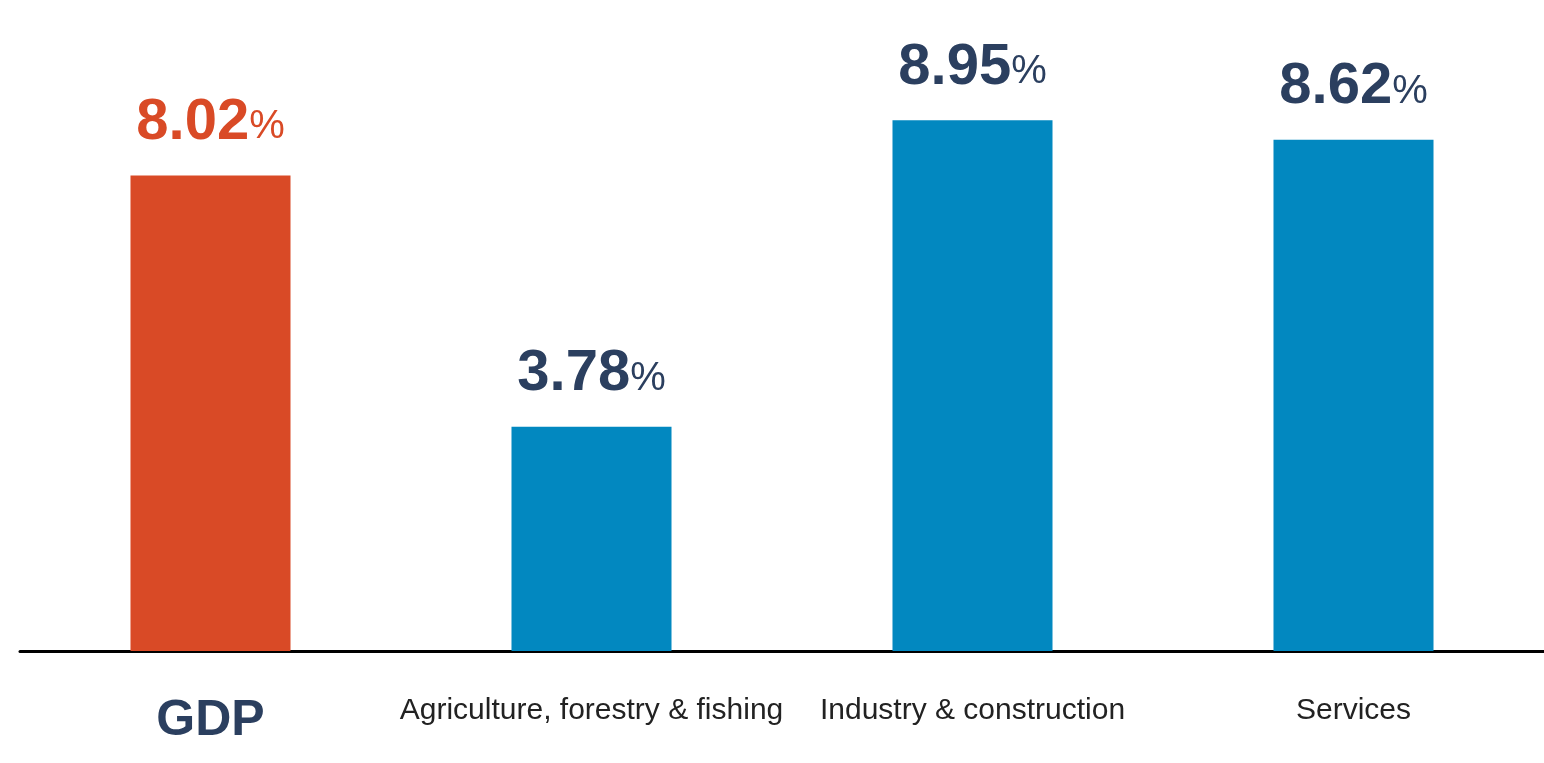  I want to click on x-tick-label: Industry & construction, so click(972, 708).